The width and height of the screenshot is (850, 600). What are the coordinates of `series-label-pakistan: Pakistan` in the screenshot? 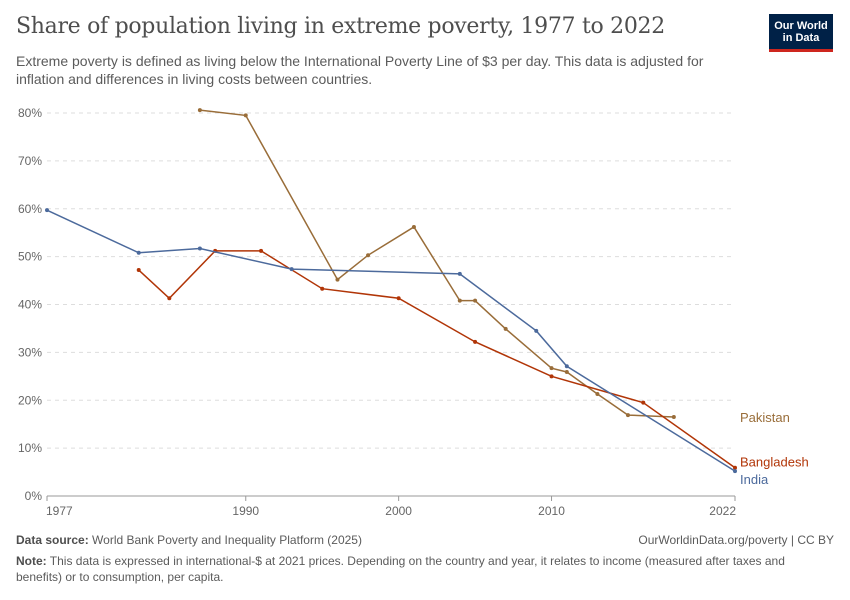 It's located at (765, 417).